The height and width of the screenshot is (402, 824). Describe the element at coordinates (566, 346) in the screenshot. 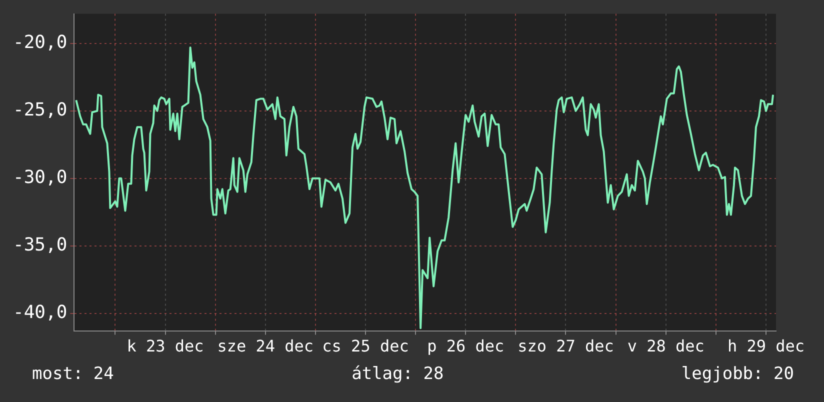

I see `x-tick-label: szo 27 dec` at that location.